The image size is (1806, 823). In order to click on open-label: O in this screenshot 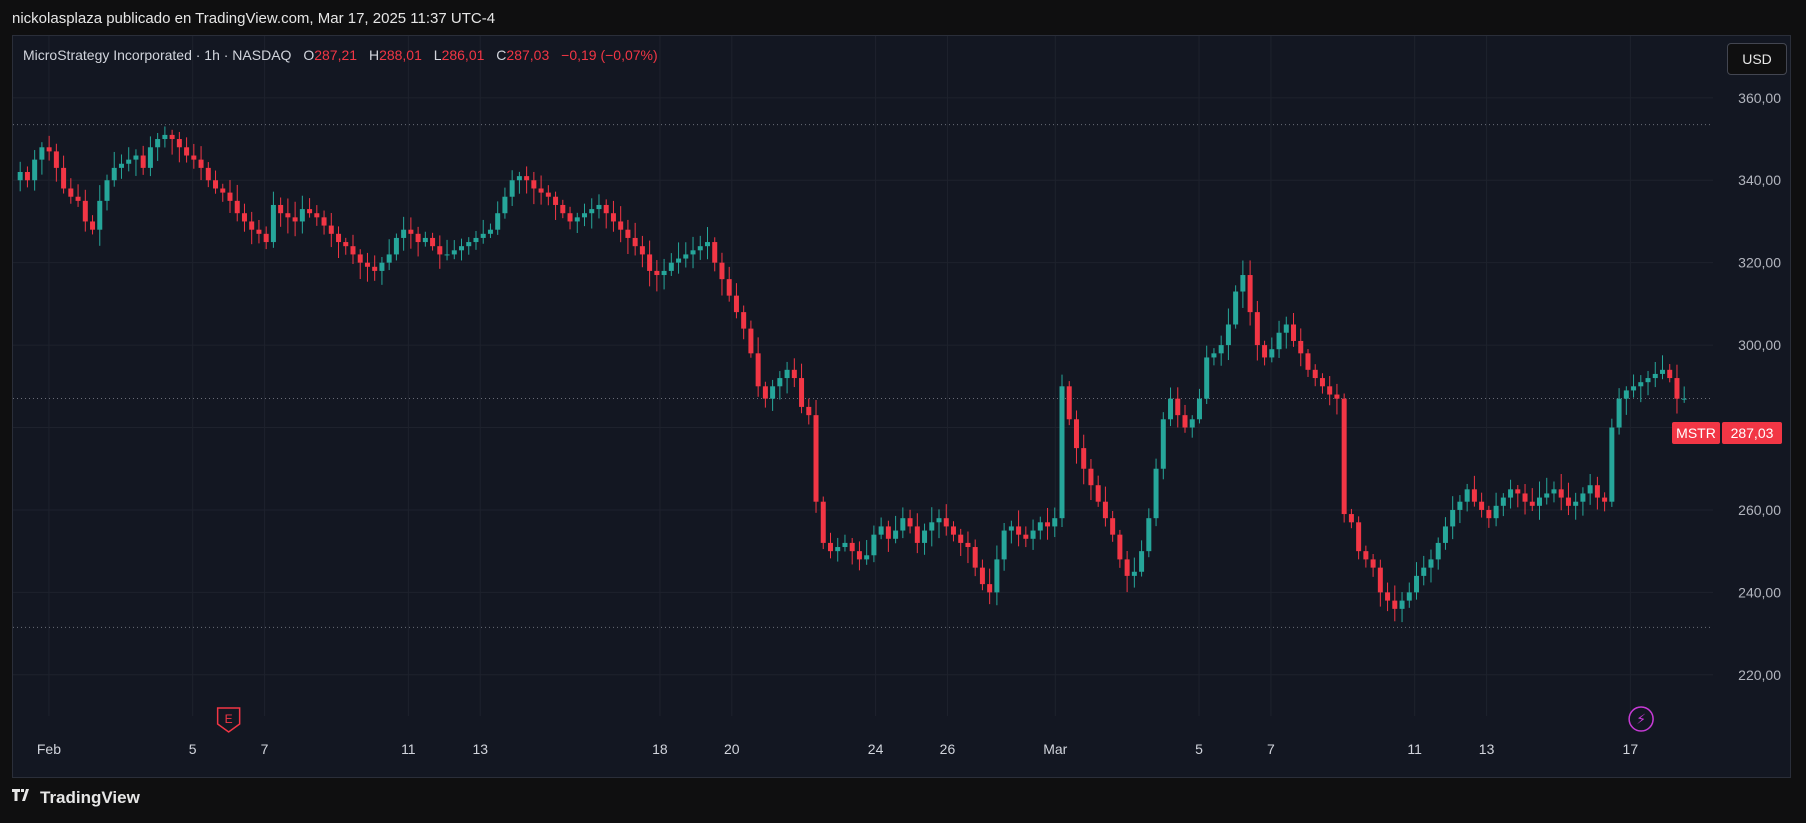, I will do `click(309, 55)`.